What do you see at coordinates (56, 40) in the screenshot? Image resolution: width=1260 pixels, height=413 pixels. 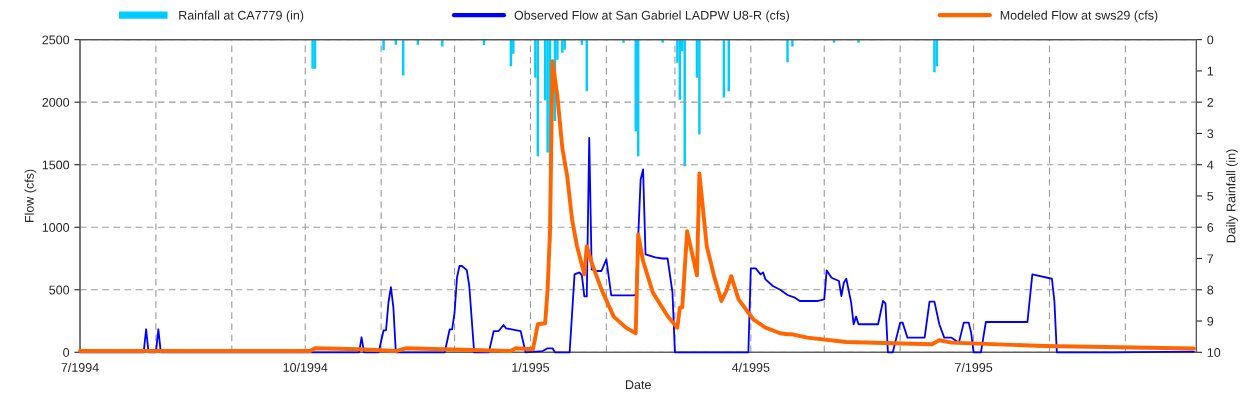 I see `y-tick-label: 2500` at bounding box center [56, 40].